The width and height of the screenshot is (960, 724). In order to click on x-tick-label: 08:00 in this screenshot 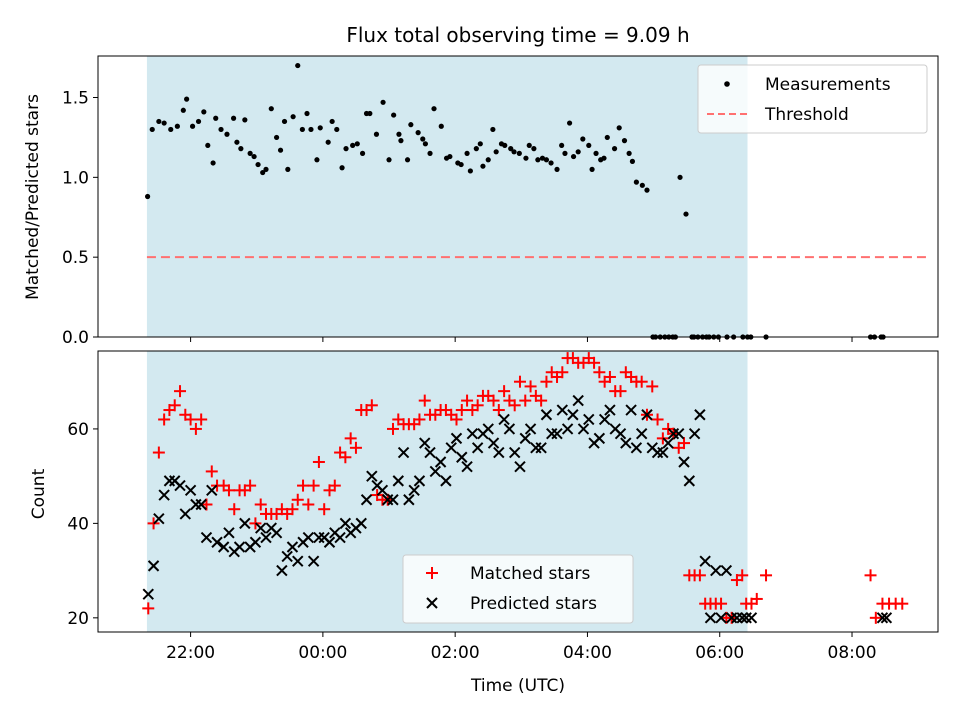, I will do `click(852, 653)`.